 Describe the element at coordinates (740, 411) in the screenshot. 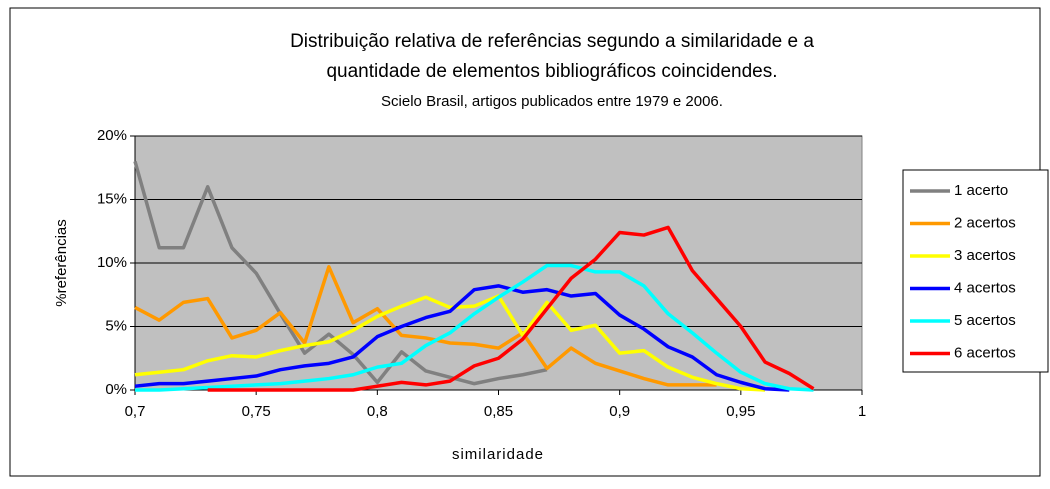

I see `x-tick-label: 0,95` at that location.